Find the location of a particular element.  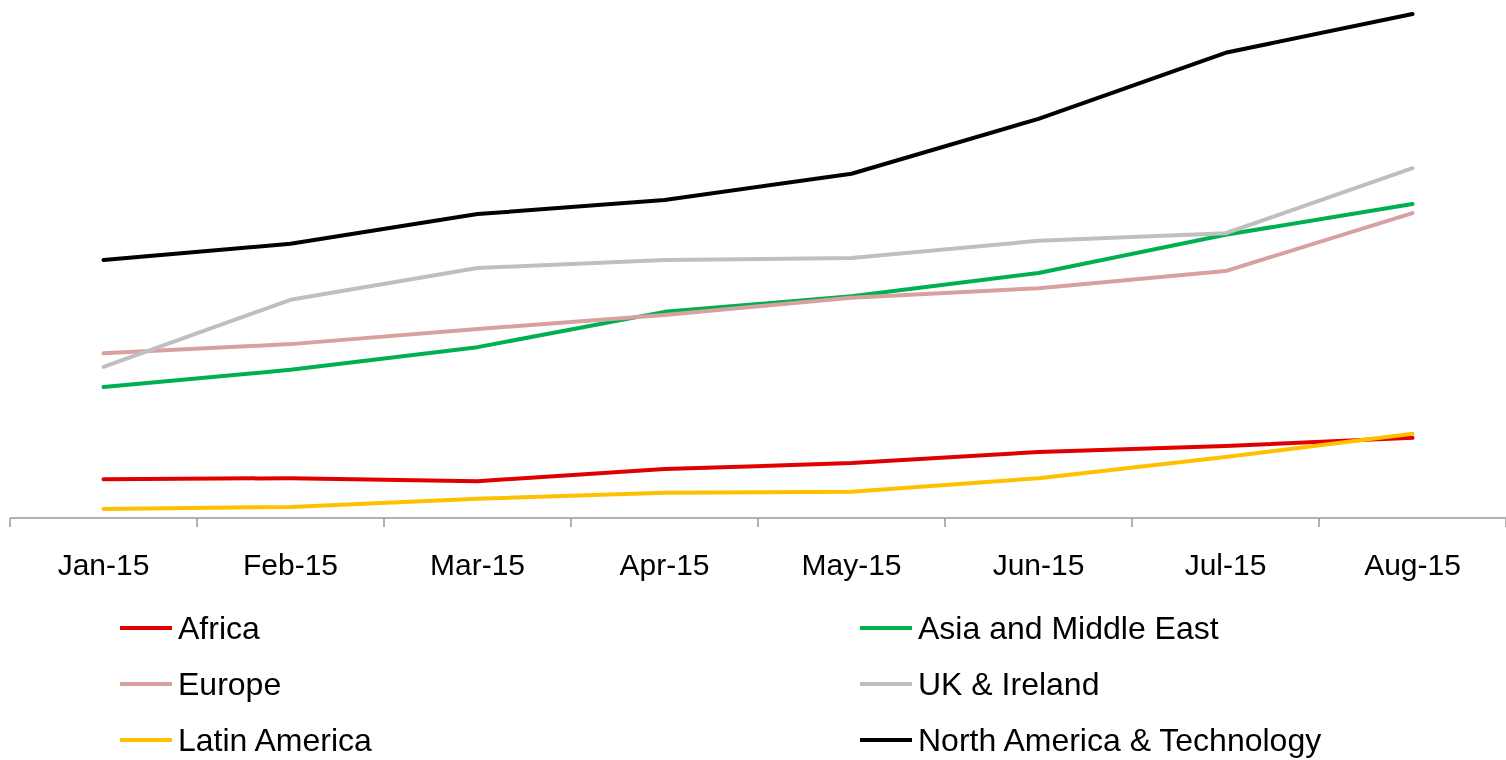

x-tick-label: Aug-15 is located at coordinates (1412, 564).